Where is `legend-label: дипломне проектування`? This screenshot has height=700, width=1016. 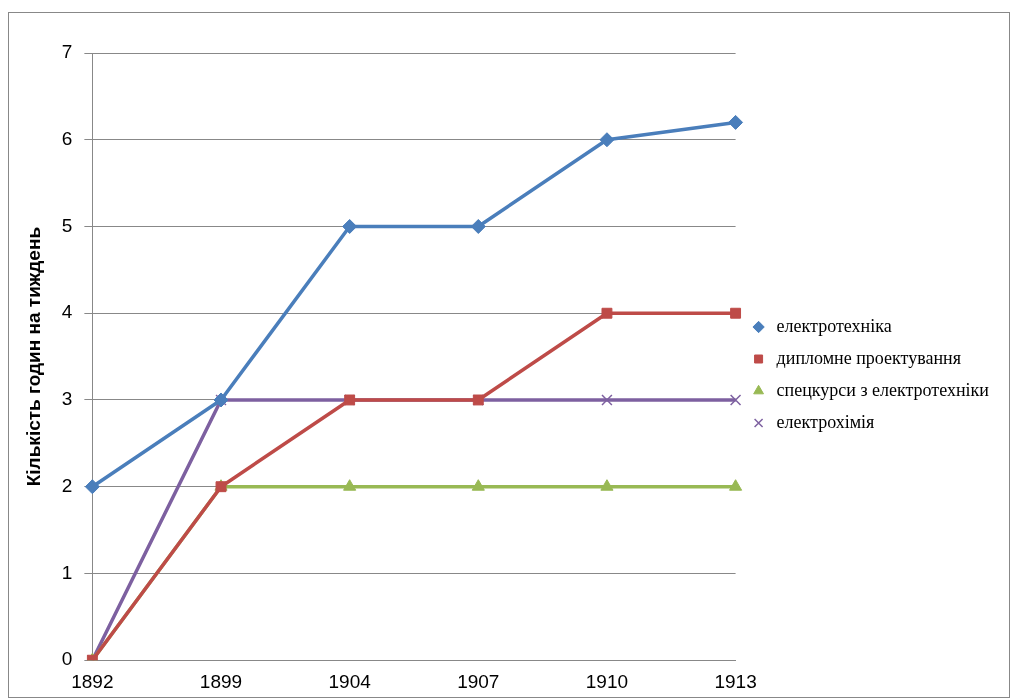
legend-label: дипломне проектування is located at coordinates (868, 357).